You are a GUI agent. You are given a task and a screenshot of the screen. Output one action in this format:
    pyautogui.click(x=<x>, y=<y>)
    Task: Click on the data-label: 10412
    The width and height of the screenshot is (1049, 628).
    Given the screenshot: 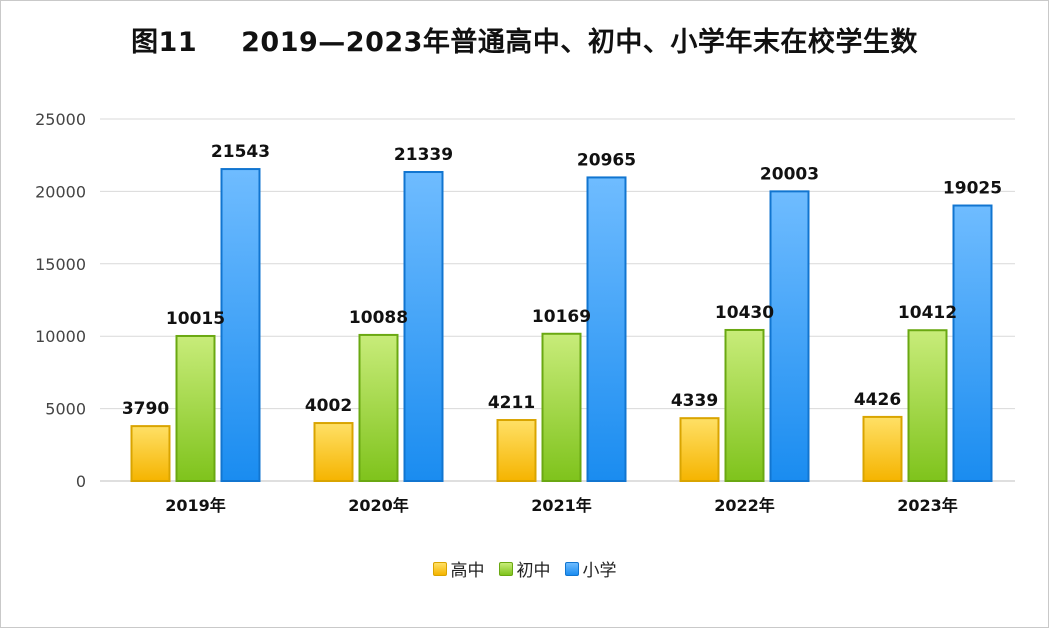 What is the action you would take?
    pyautogui.click(x=927, y=313)
    